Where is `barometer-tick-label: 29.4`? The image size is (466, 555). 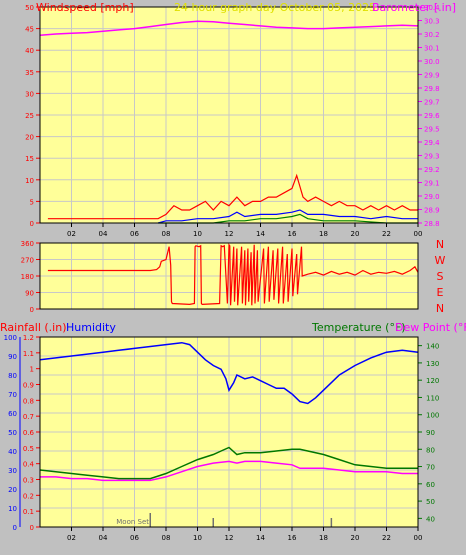 barometer-tick-label: 29.4 is located at coordinates (432, 143).